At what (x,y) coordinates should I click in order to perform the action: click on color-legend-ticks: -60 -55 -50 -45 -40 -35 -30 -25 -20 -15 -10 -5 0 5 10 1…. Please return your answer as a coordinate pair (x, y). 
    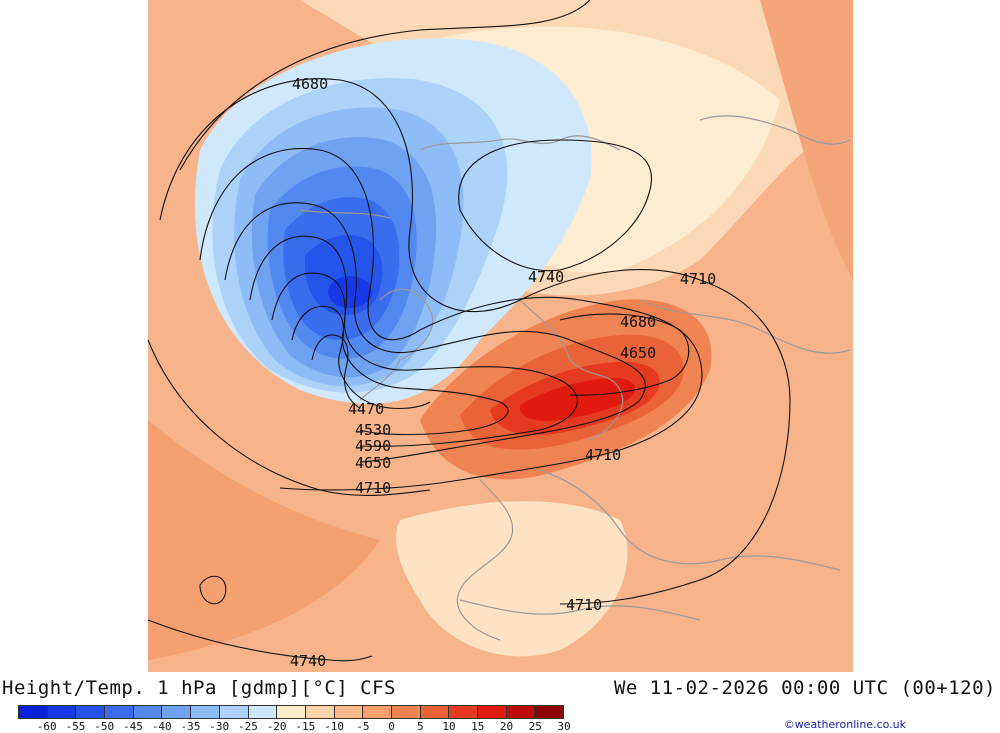
    Looking at the image, I should click on (294, 726).